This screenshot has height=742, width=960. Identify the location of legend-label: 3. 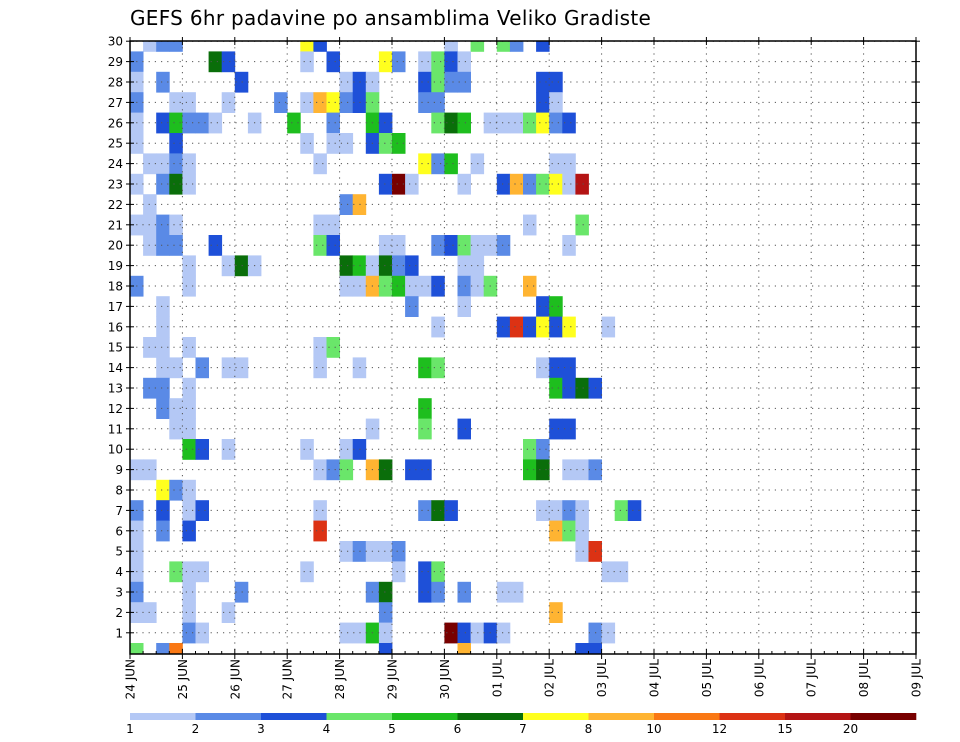
(261, 729).